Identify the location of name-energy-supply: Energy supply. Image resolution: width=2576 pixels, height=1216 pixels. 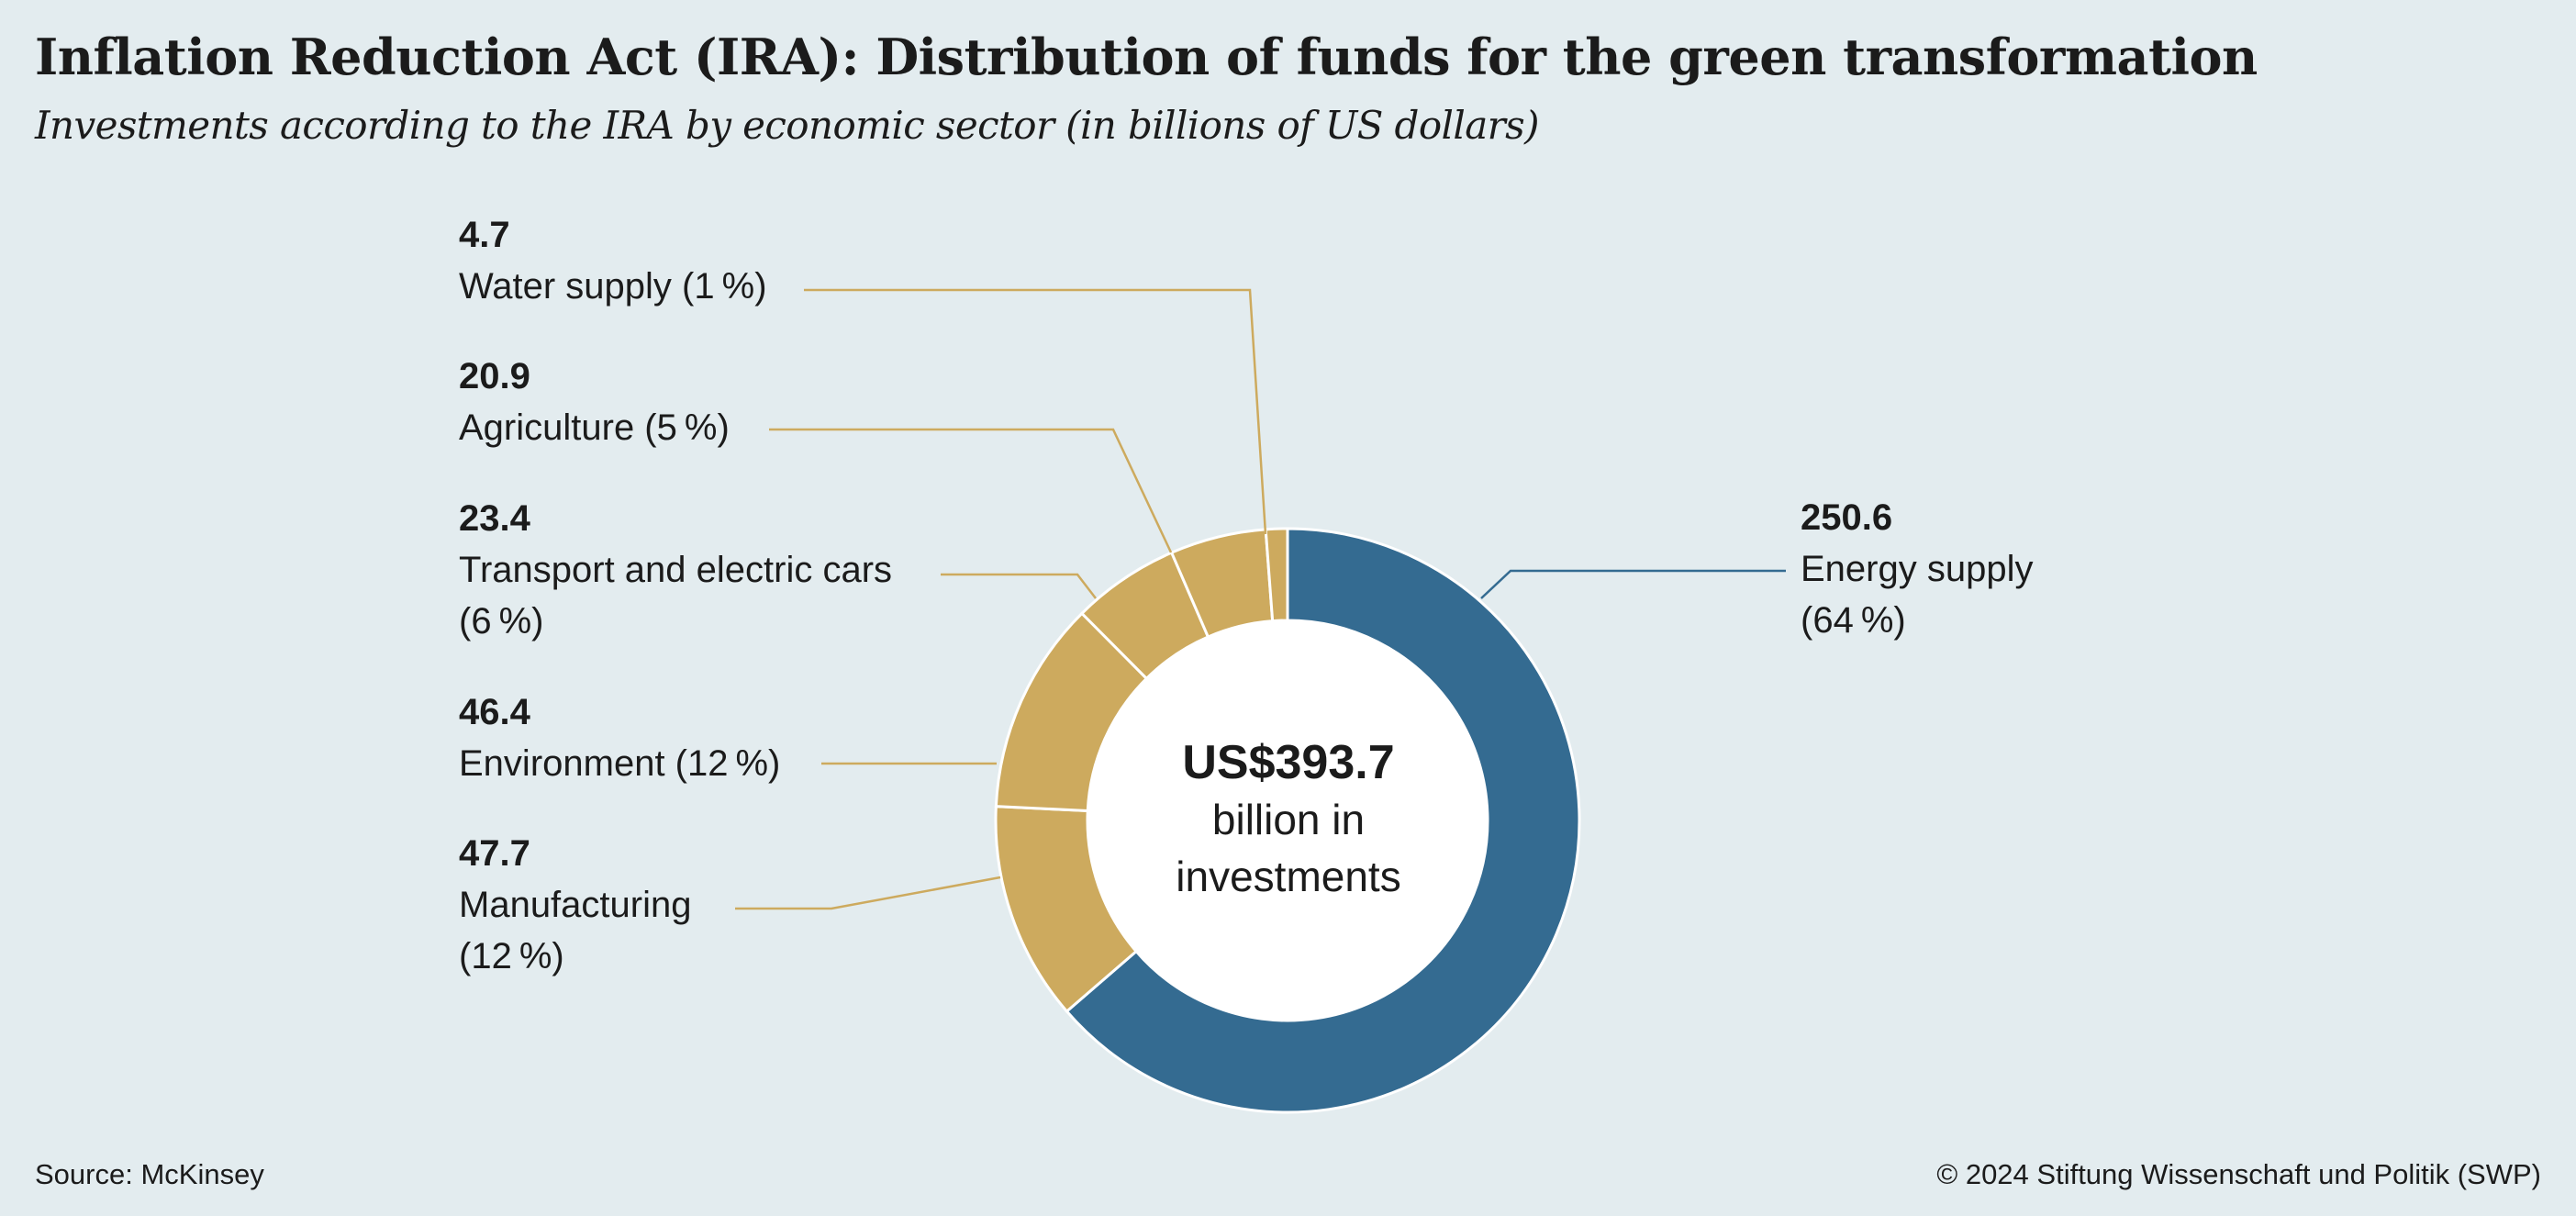
(1917, 569).